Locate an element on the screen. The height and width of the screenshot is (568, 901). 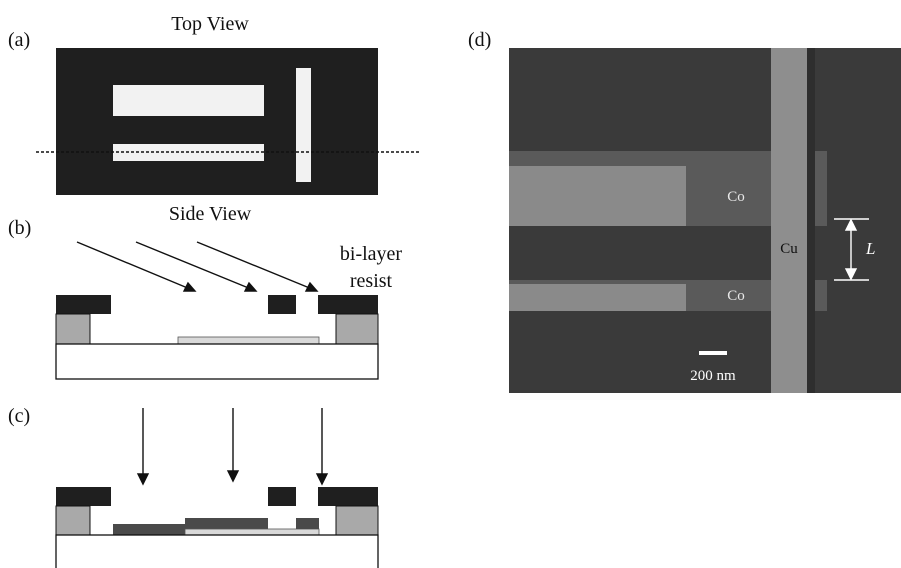
mask-top-view is located at coordinates (217, 121).